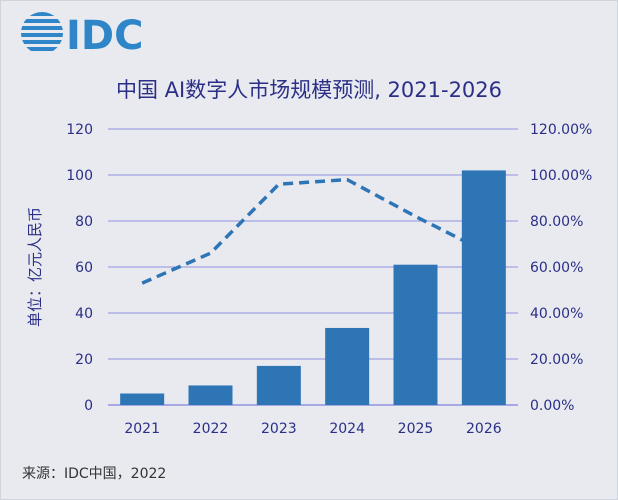  Describe the element at coordinates (84, 360) in the screenshot. I see `y-tick-label: 20` at that location.